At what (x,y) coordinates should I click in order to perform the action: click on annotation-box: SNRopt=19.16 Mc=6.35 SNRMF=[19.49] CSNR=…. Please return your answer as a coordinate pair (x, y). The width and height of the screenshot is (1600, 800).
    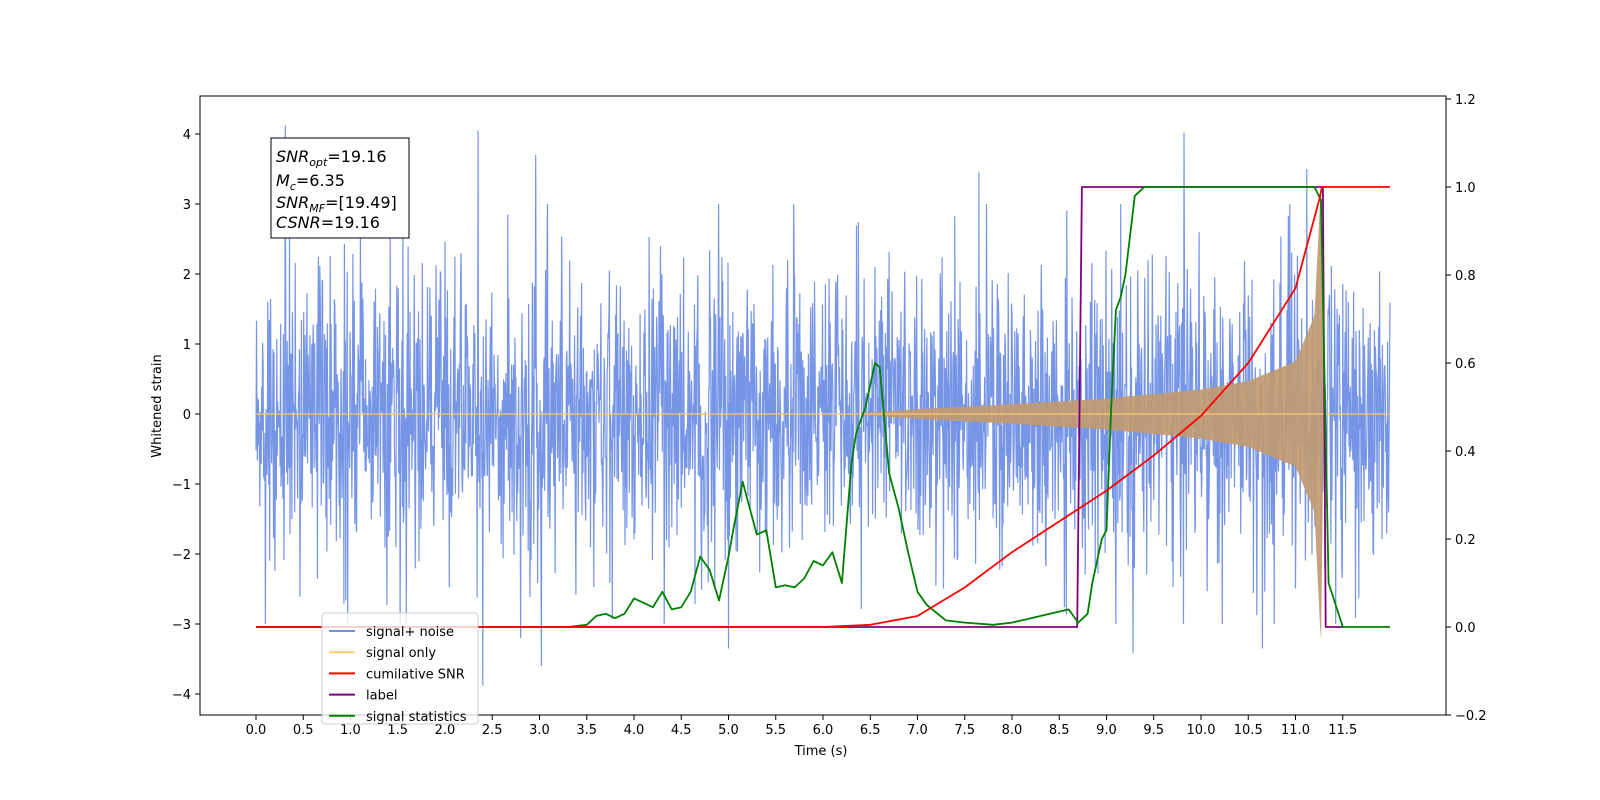
    Looking at the image, I should click on (340, 188).